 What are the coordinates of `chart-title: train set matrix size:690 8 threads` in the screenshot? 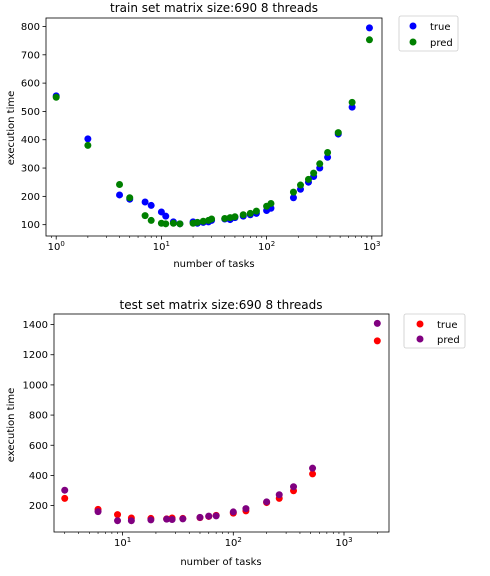 It's located at (214, 8).